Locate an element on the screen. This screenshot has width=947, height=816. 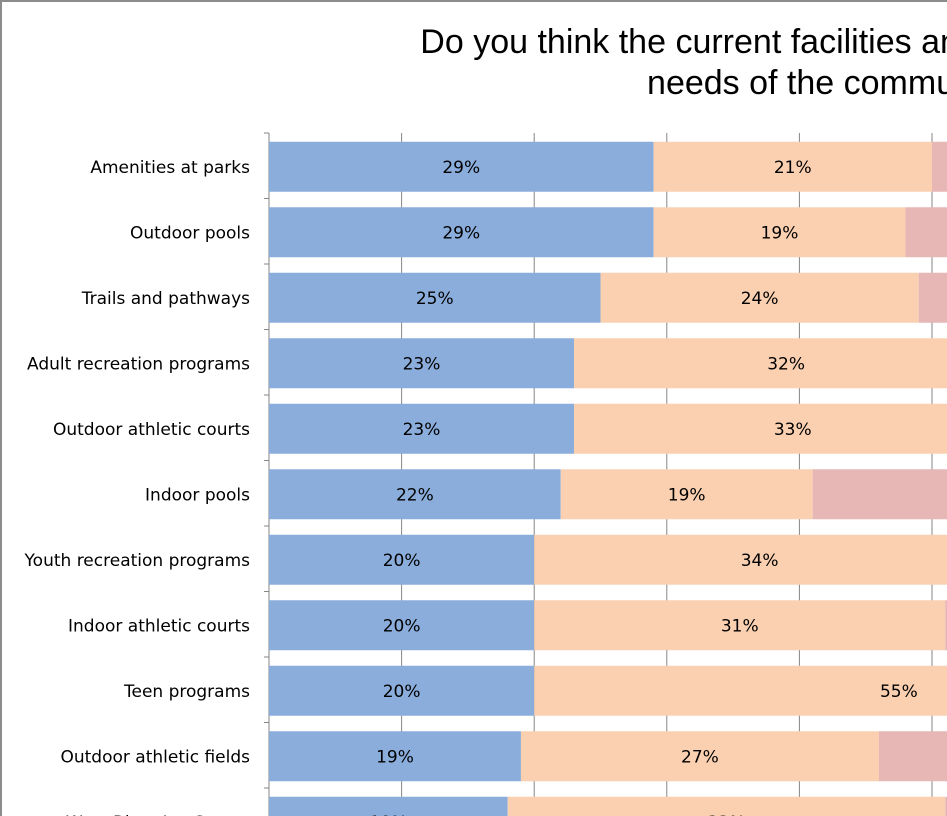
data-label: 31% is located at coordinates (740, 626).